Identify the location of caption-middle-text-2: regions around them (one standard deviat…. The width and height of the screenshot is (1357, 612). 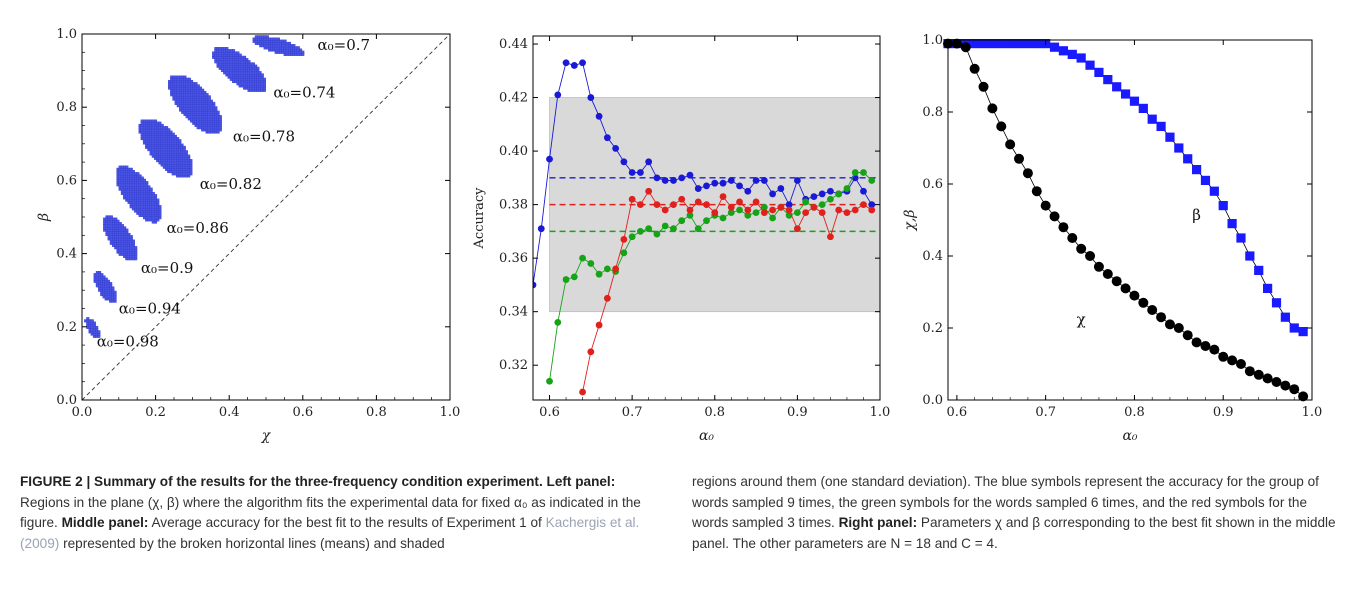
(1005, 502).